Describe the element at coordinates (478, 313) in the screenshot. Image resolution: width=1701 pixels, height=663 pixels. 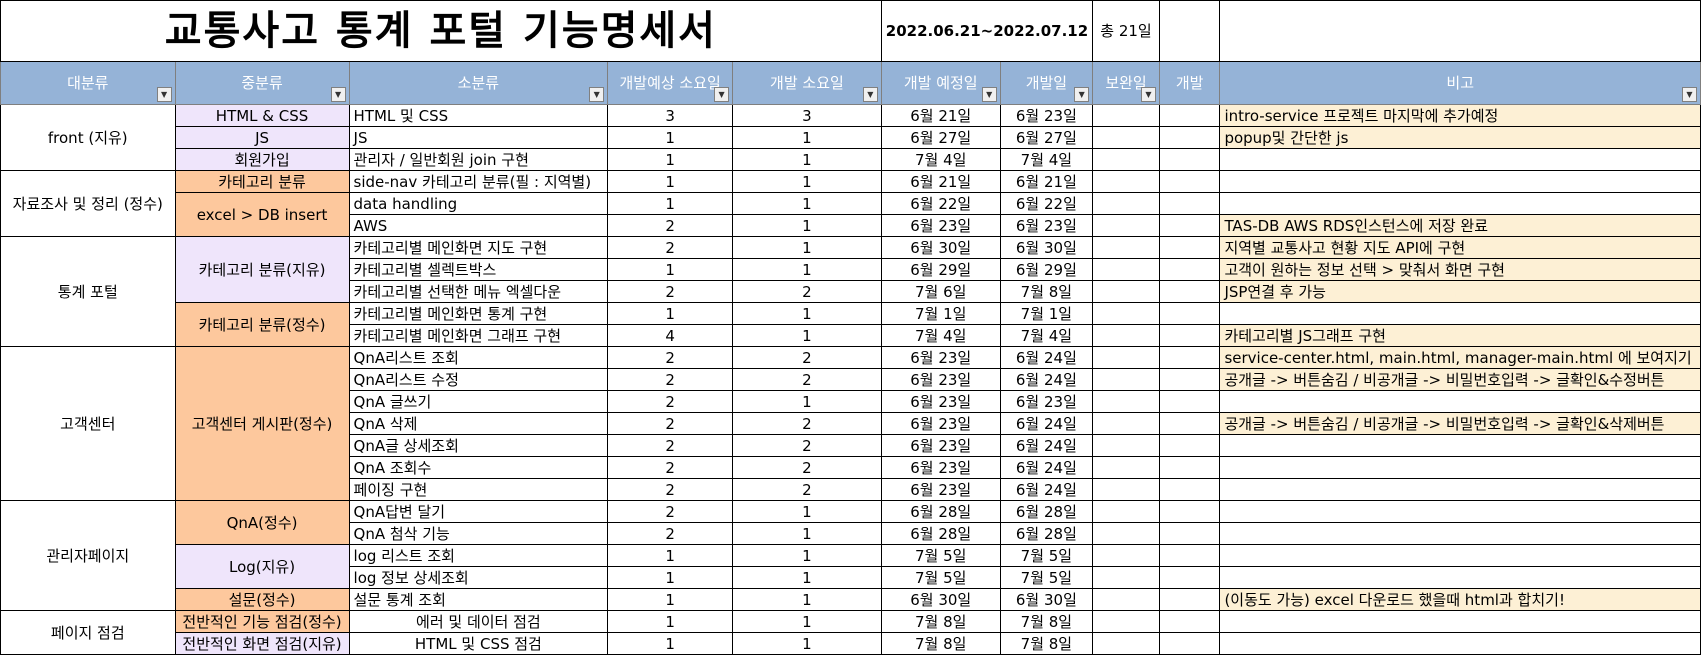
I see `item-cell: 카테고리별 메인화면 통계 구현` at that location.